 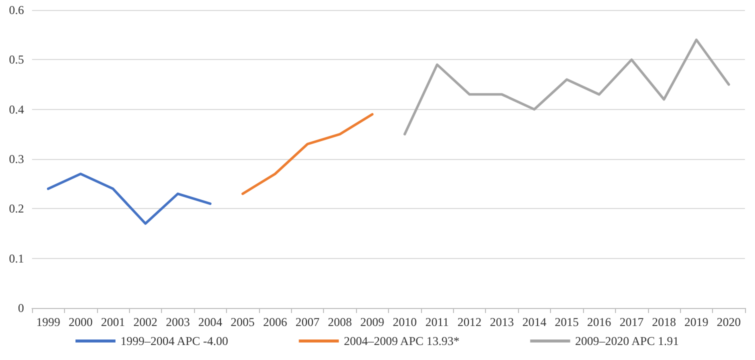 I want to click on x-tick-label: 2009, so click(x=372, y=322).